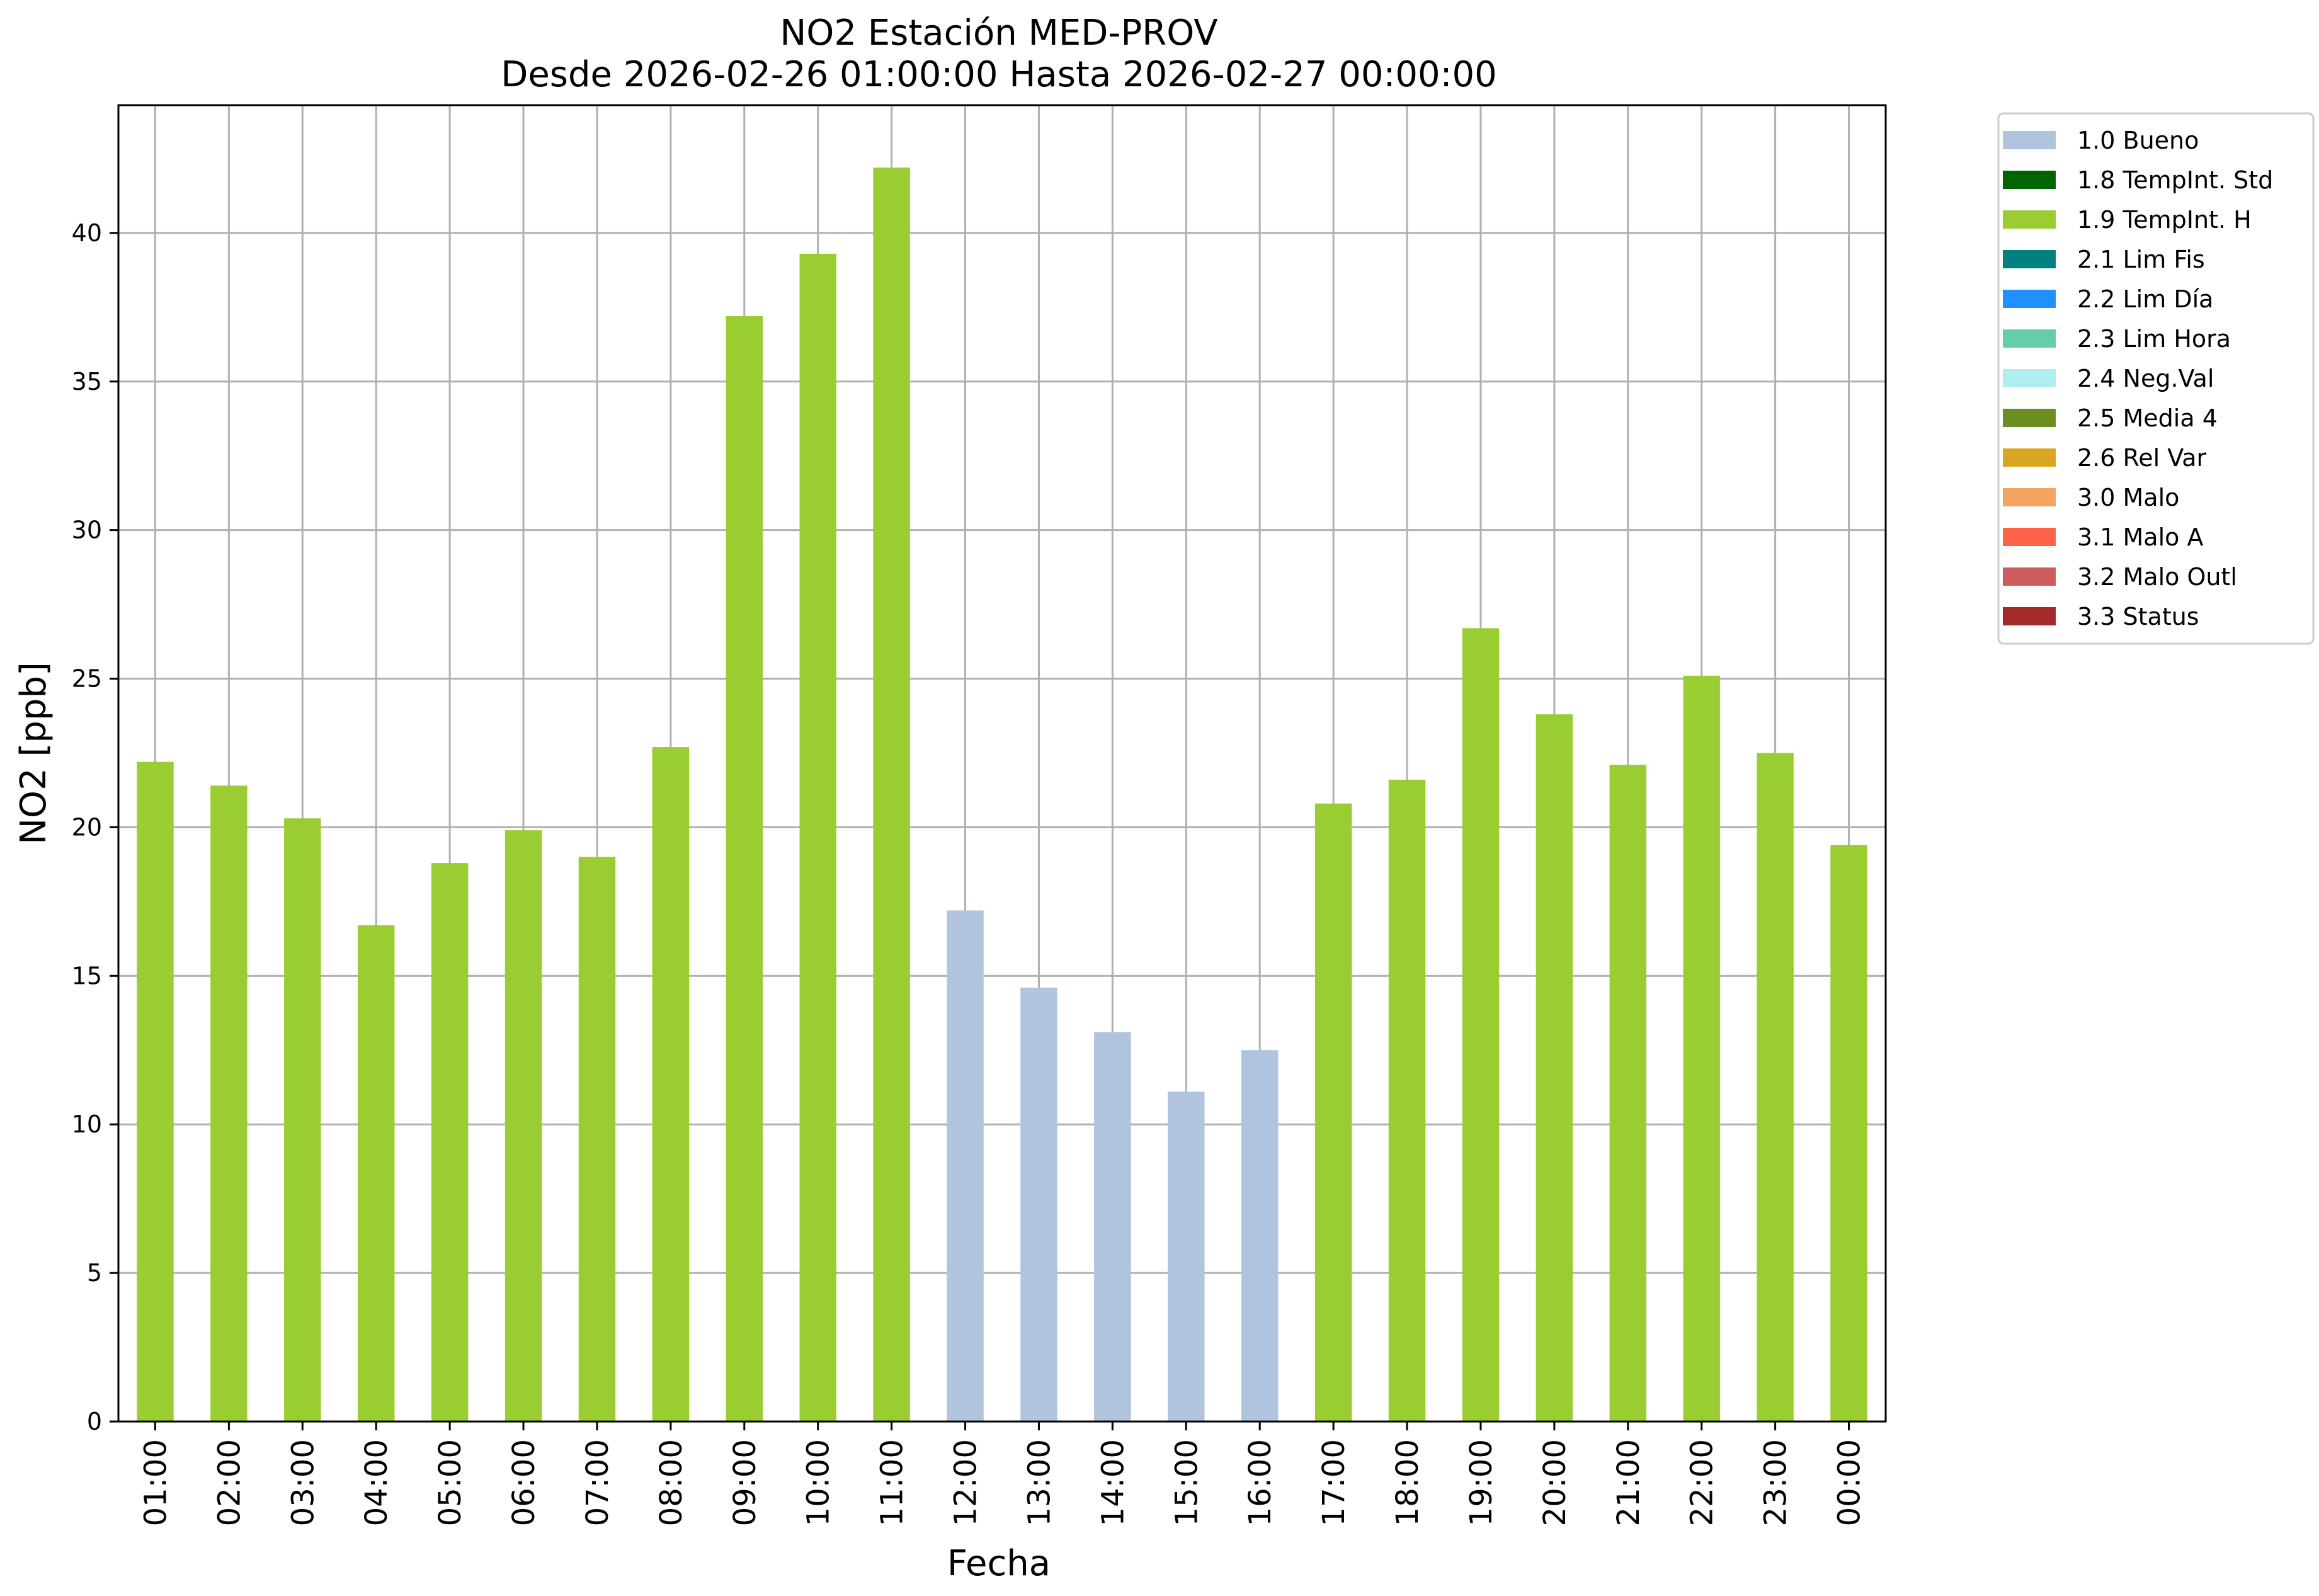  What do you see at coordinates (2145, 299) in the screenshot?
I see `legend-label: 2.2 Lim Día` at bounding box center [2145, 299].